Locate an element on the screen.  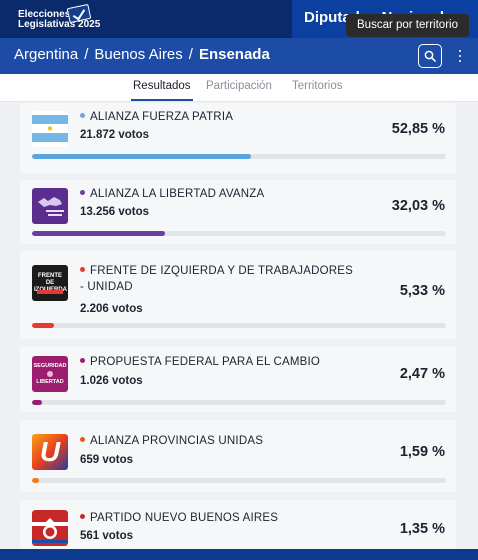
libertad-avanza-logo is located at coordinates (50, 206).